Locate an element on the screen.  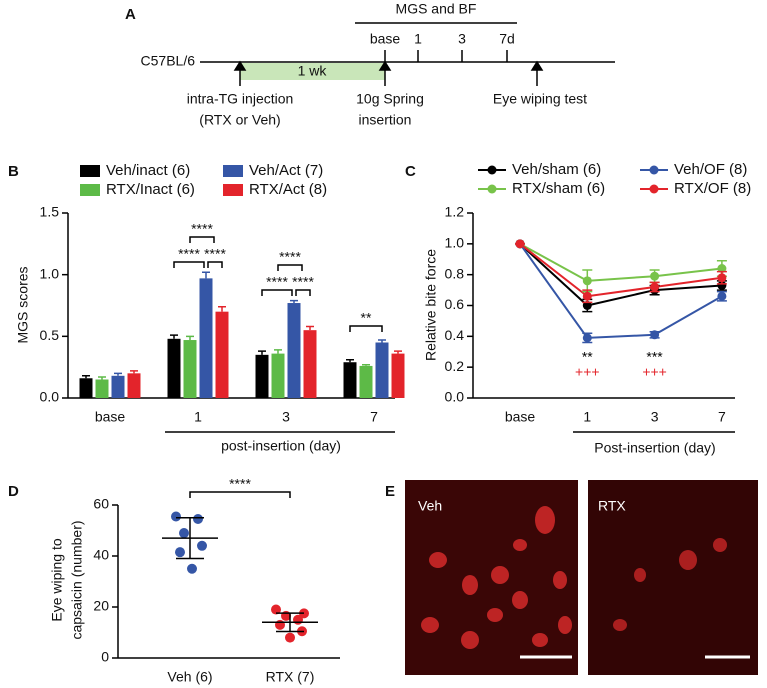
event: intra-TG injection is located at coordinates (240, 99).